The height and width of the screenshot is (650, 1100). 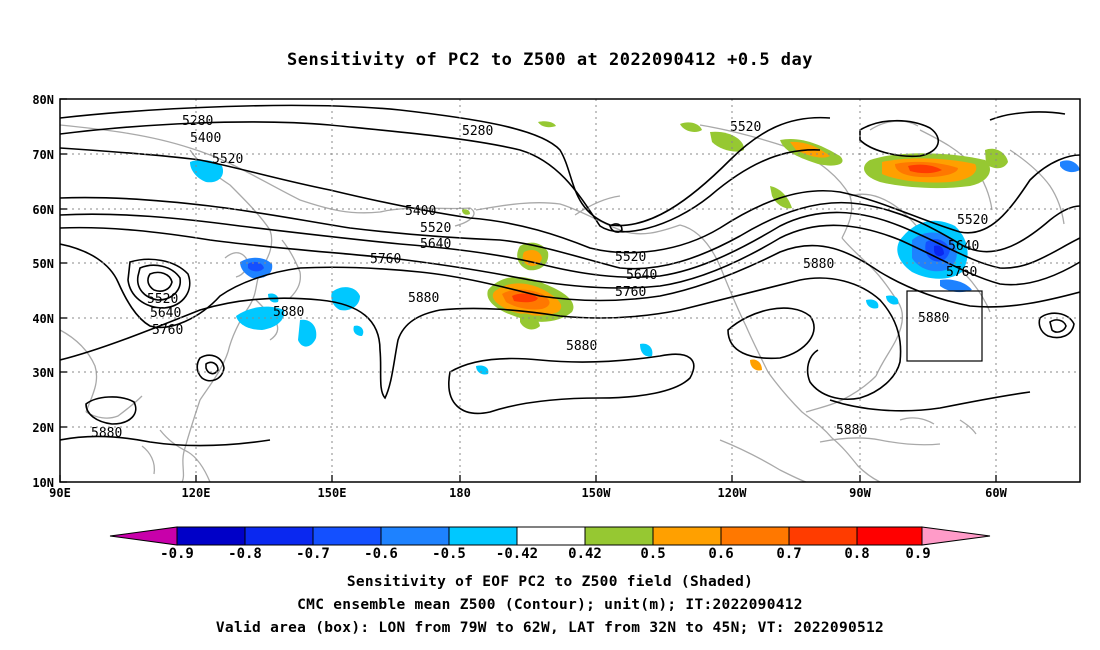 What do you see at coordinates (449, 554) in the screenshot?
I see `colorbar-label: -0.5` at bounding box center [449, 554].